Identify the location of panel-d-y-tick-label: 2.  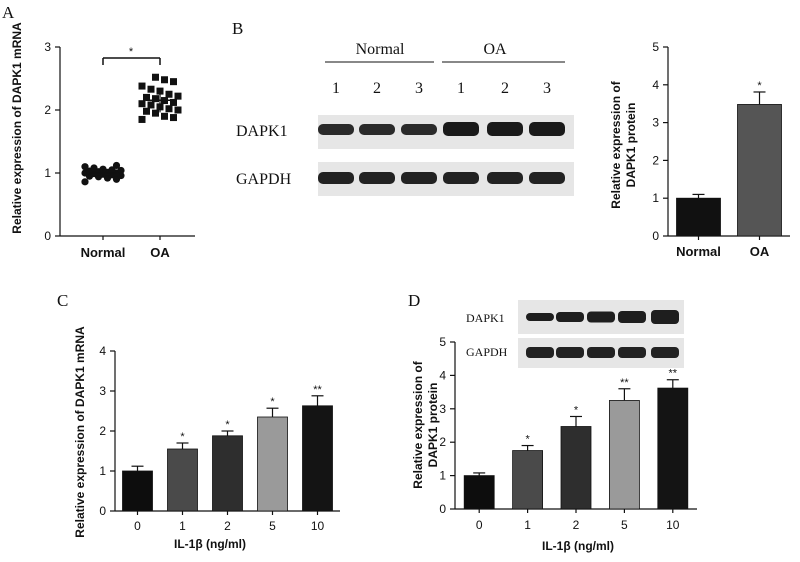
(442, 442).